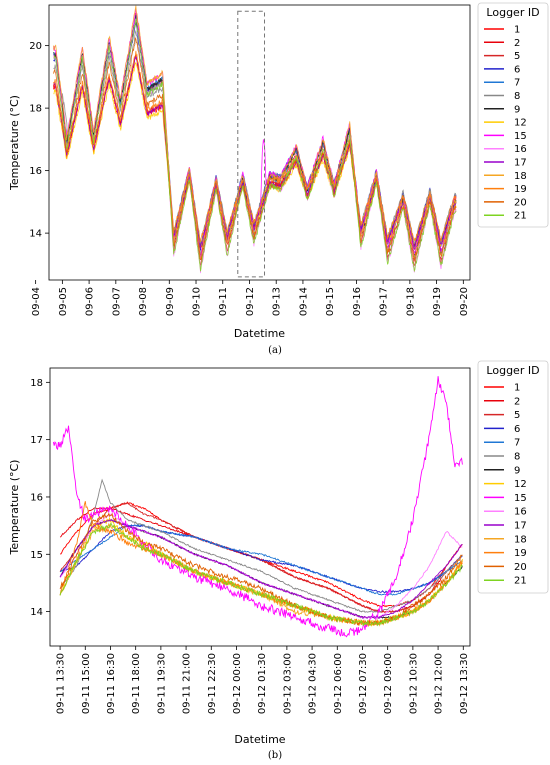 Image resolution: width=550 pixels, height=765 pixels. What do you see at coordinates (251, 144) in the screenshot?
I see `highlight-box` at bounding box center [251, 144].